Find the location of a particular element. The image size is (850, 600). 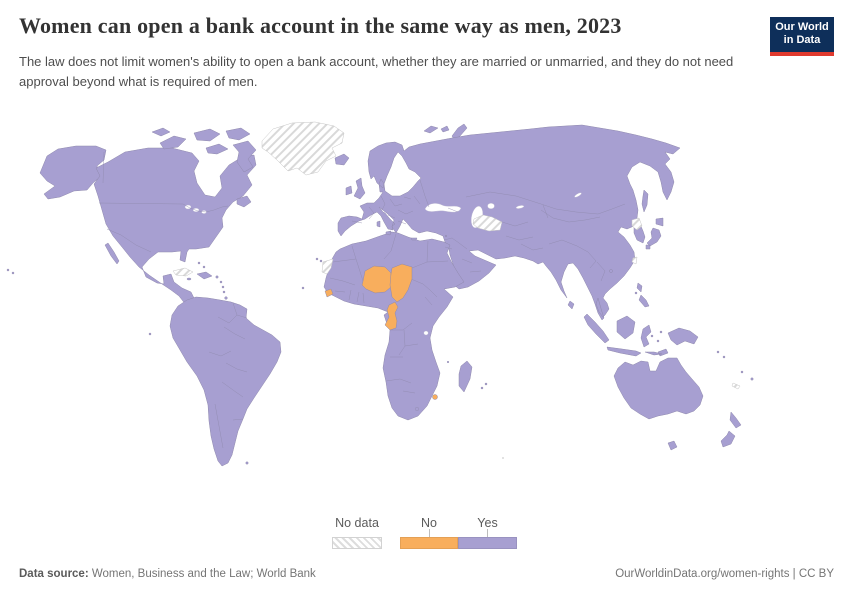

lake-baikal is located at coordinates (578, 195).